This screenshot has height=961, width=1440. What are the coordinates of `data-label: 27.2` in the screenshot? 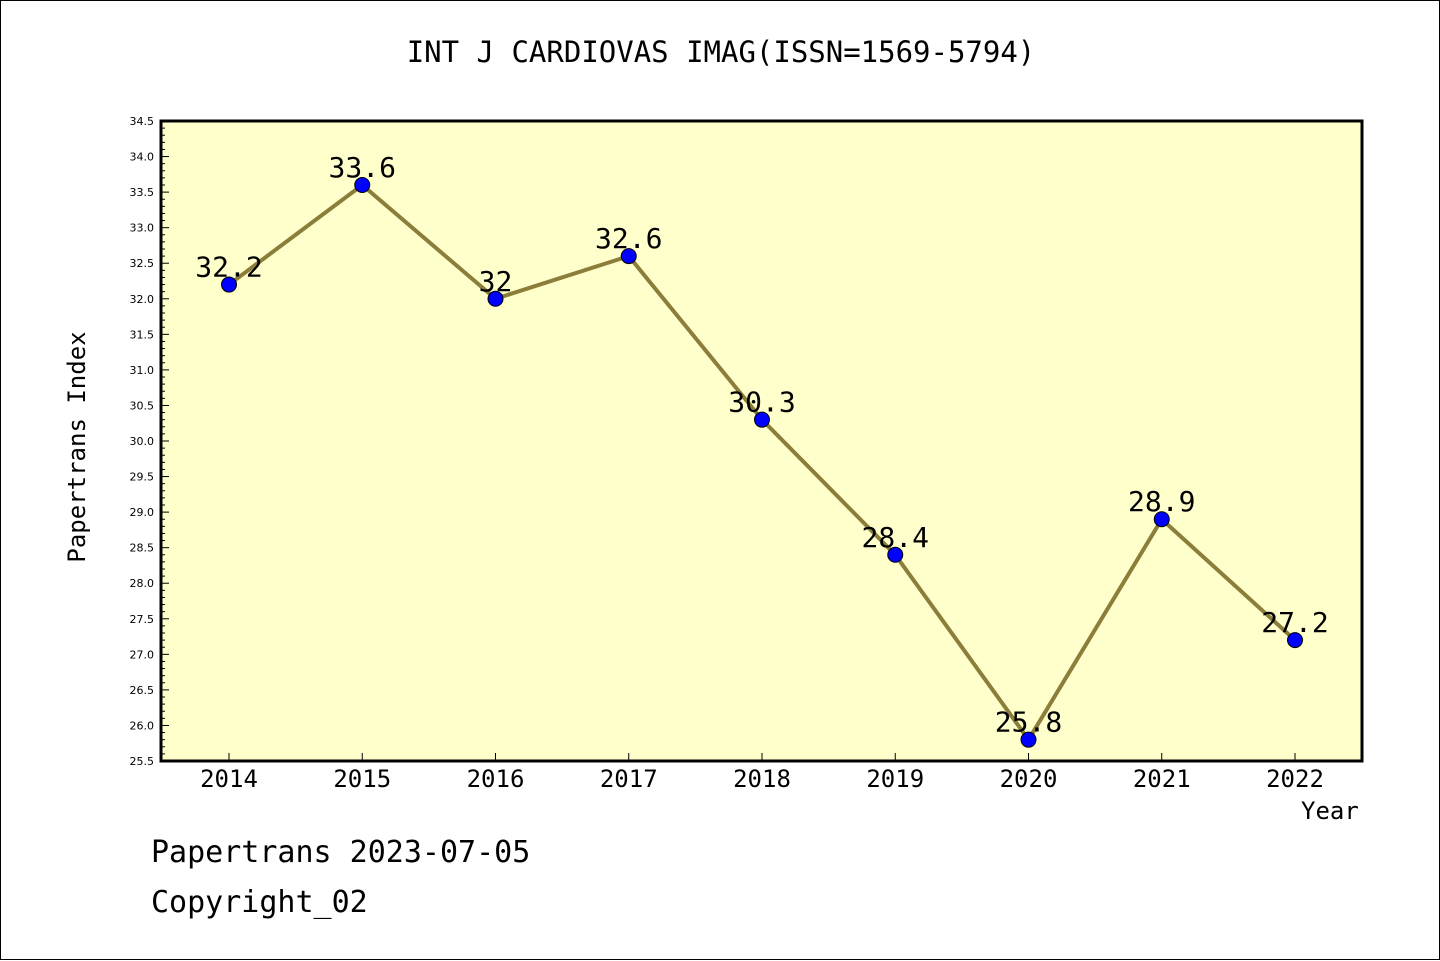 It's located at (1294, 622).